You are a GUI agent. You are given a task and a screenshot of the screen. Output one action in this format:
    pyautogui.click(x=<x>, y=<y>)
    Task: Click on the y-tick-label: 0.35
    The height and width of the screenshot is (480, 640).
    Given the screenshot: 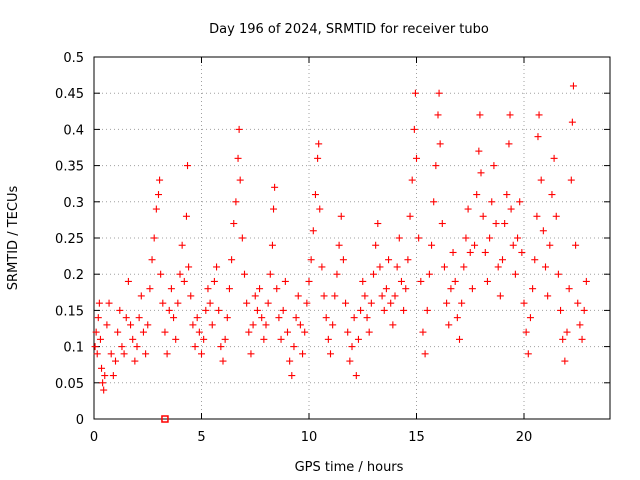 What is the action you would take?
    pyautogui.click(x=69, y=167)
    